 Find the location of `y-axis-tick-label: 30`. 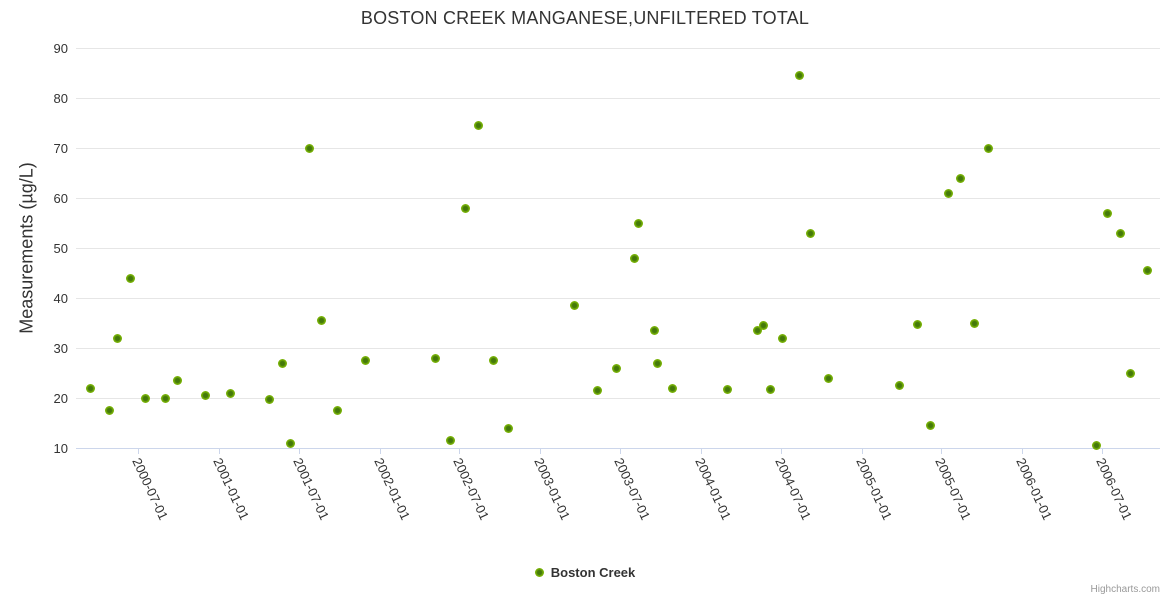

y-axis-tick-label: 30 is located at coordinates (60, 348).